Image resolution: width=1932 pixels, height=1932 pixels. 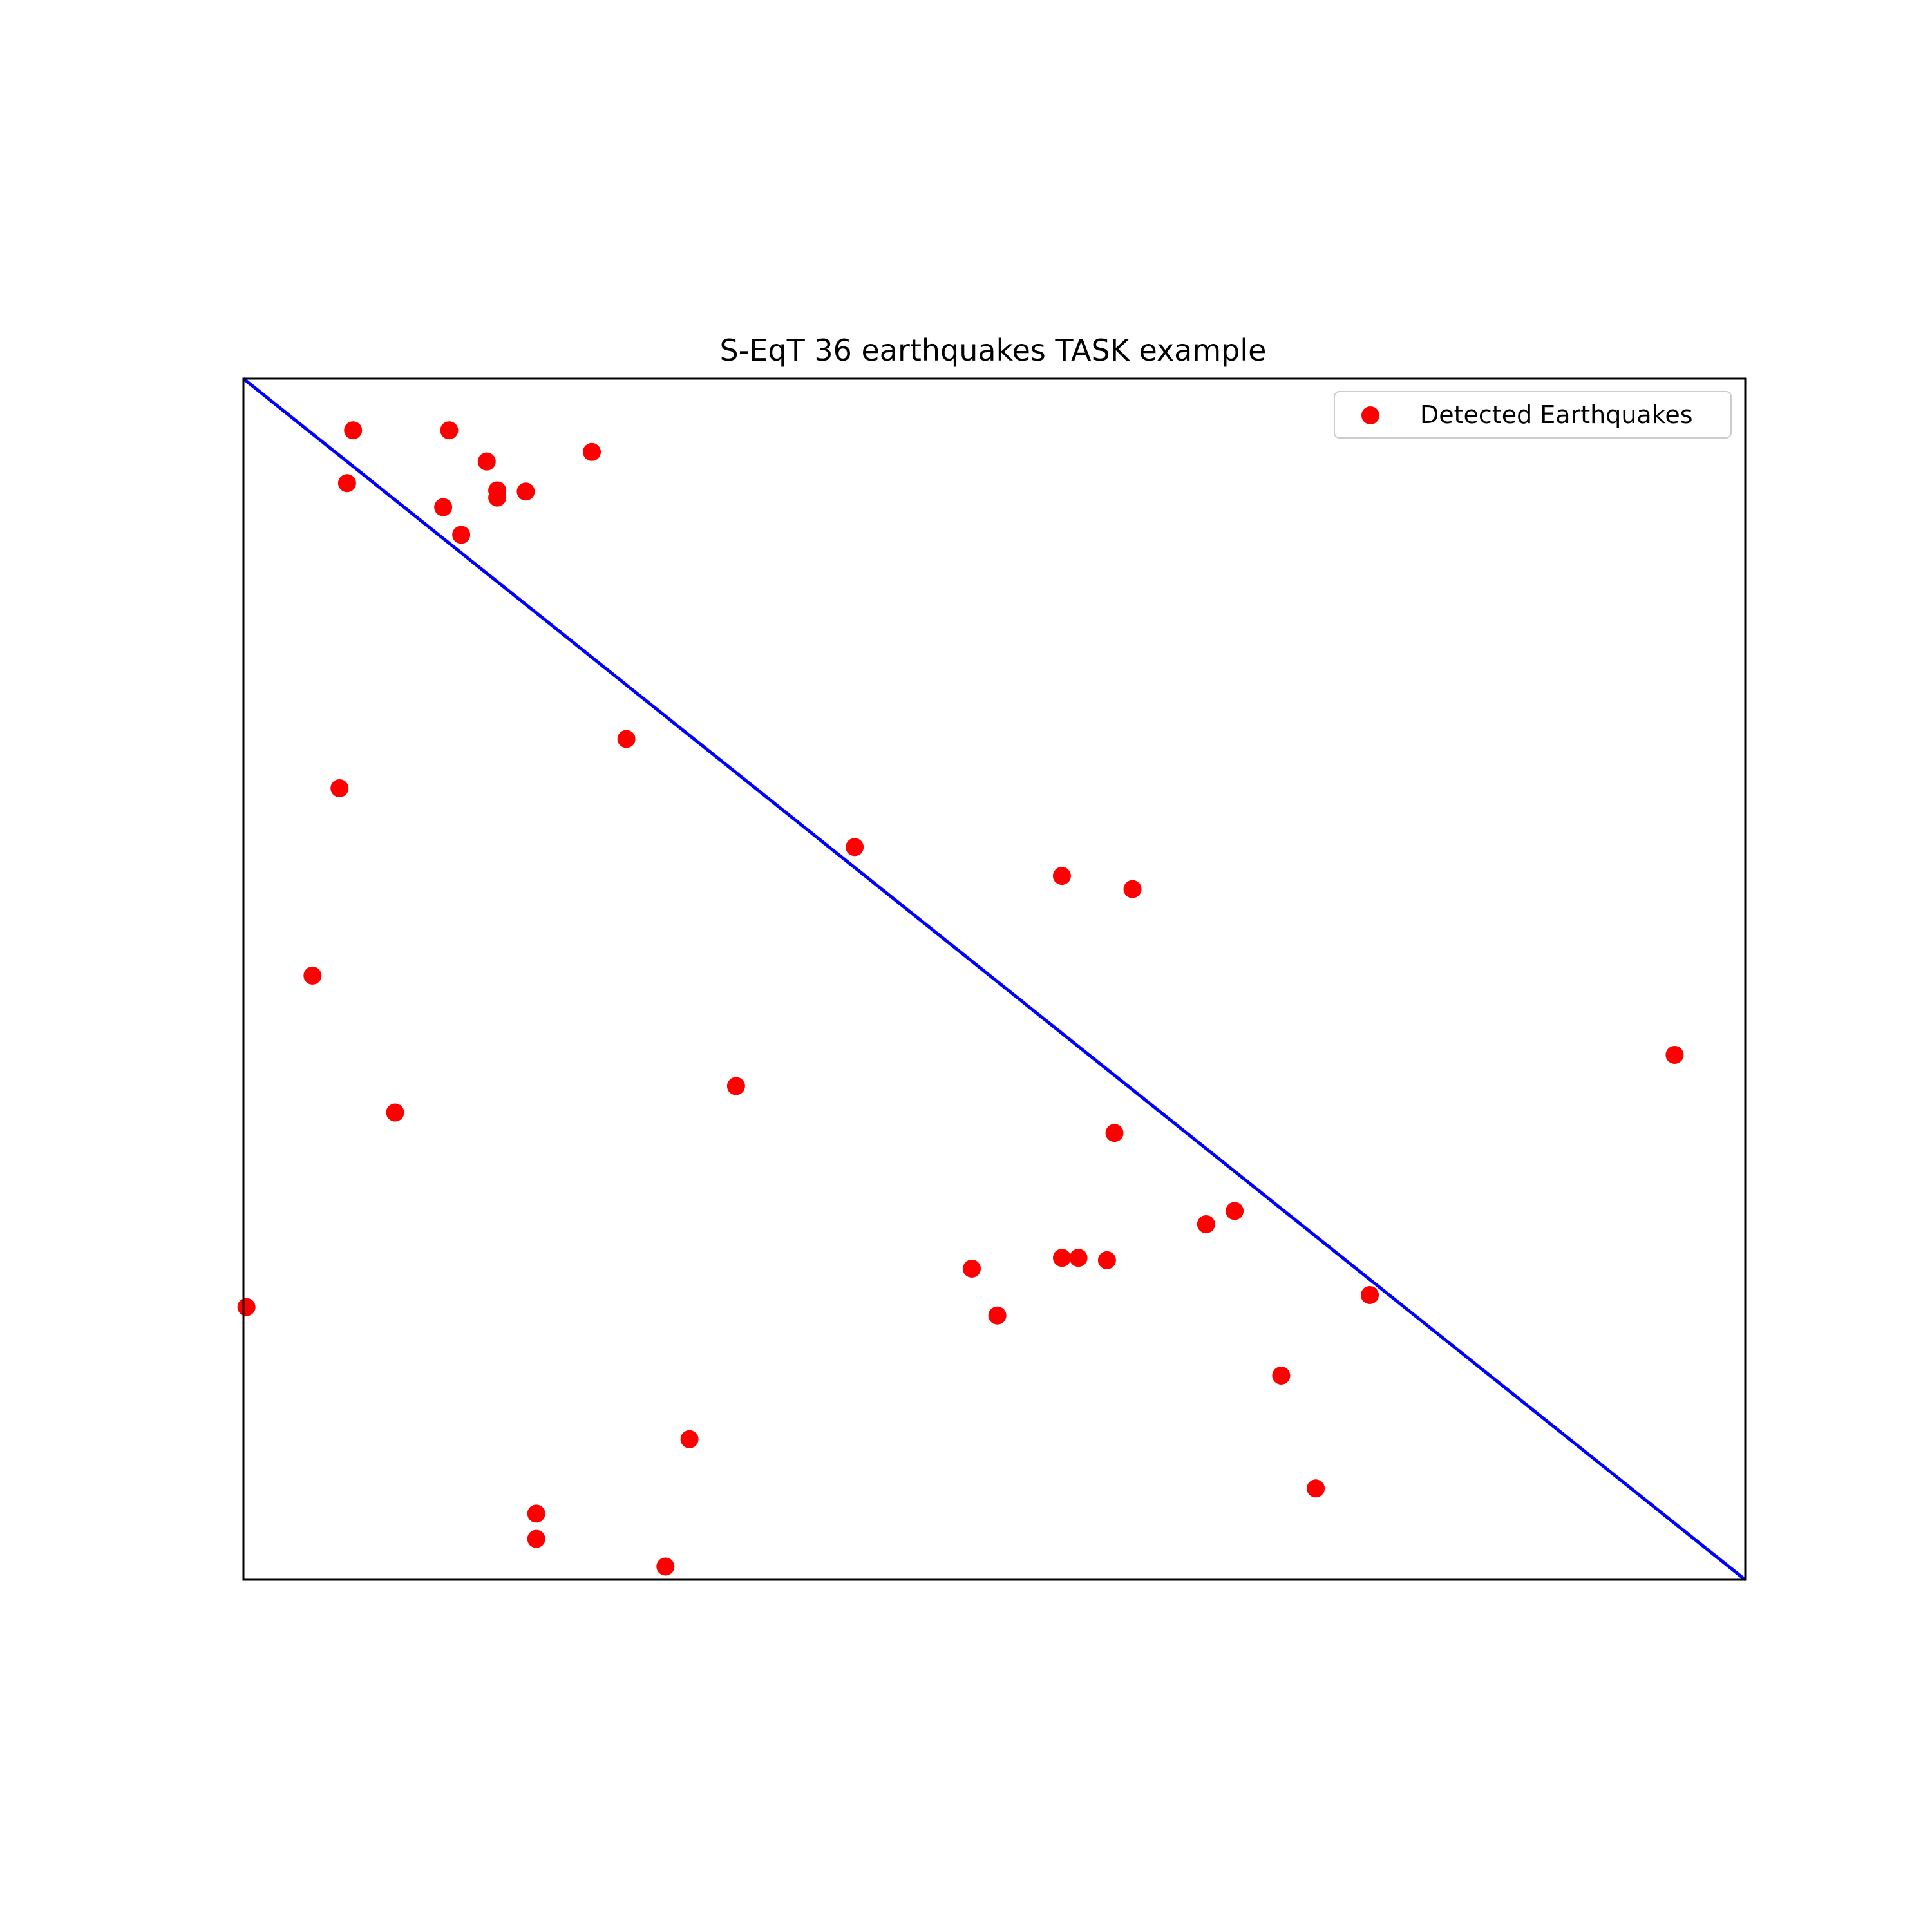 What do you see at coordinates (1556, 415) in the screenshot?
I see `legend-label-detected-earthquakes: Detected Earthquakes` at bounding box center [1556, 415].